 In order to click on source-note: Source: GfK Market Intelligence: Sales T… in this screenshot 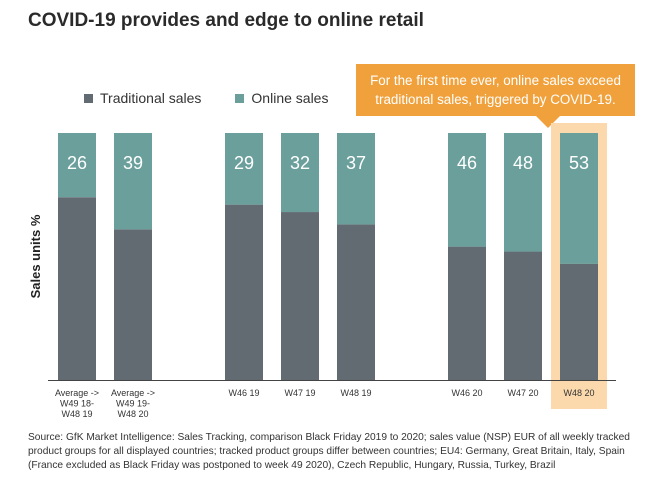, I will do `click(329, 451)`.